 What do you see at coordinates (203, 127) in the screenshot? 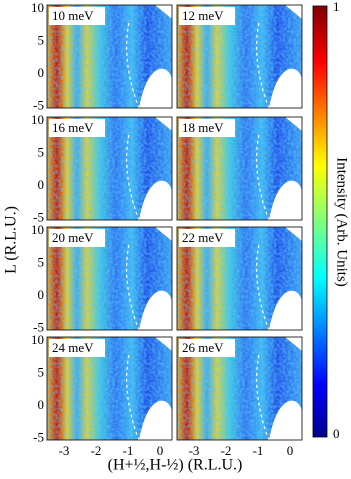
I see `panel-label: 18 meV` at bounding box center [203, 127].